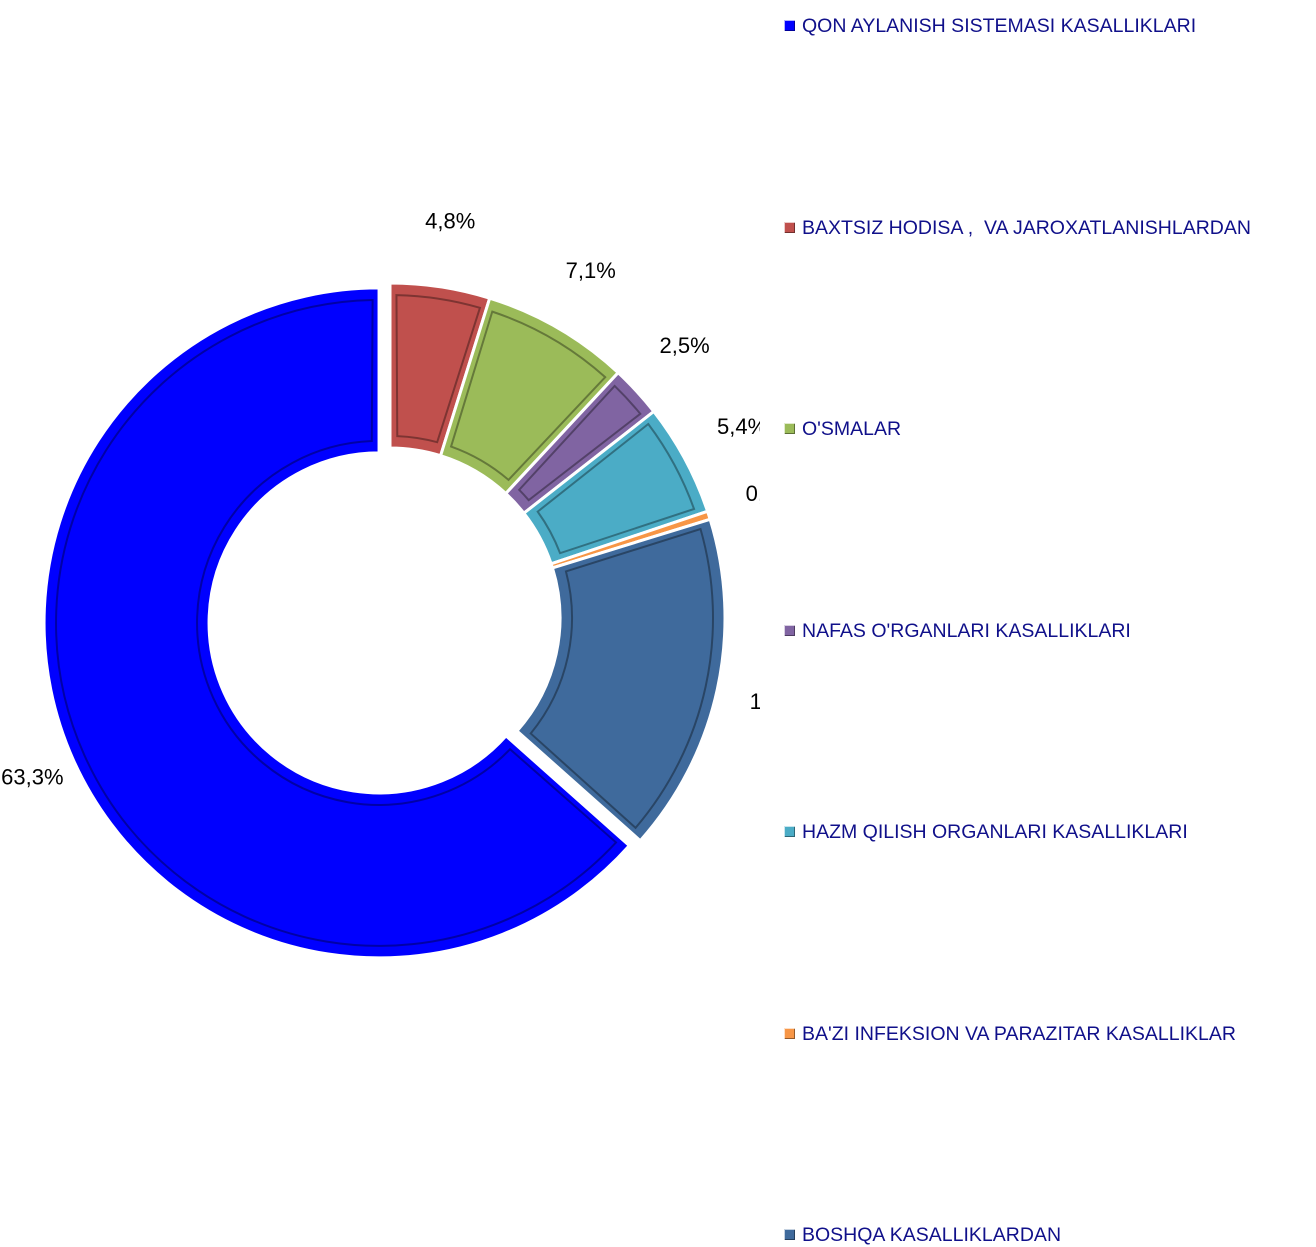 This screenshot has height=1247, width=1316. What do you see at coordinates (932, 1235) in the screenshot?
I see `legend-label: BOSHQA KASALLIKLARDAN` at bounding box center [932, 1235].